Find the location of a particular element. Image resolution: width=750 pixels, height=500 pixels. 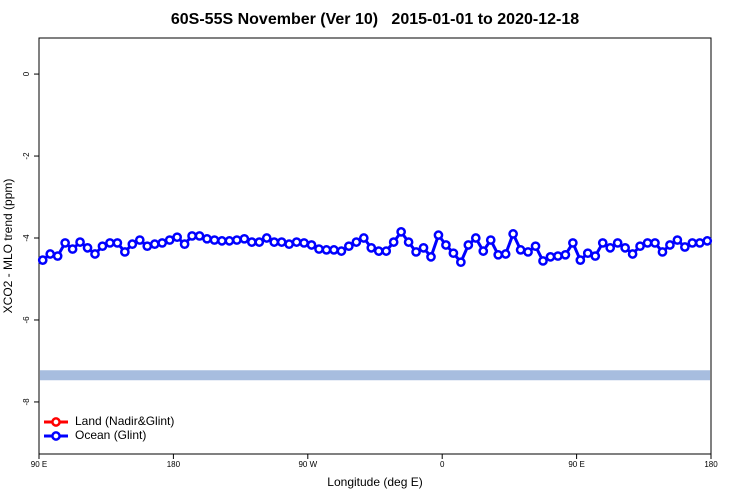

legend-label: Land (Nadir&Glint) is located at coordinates (124, 421).